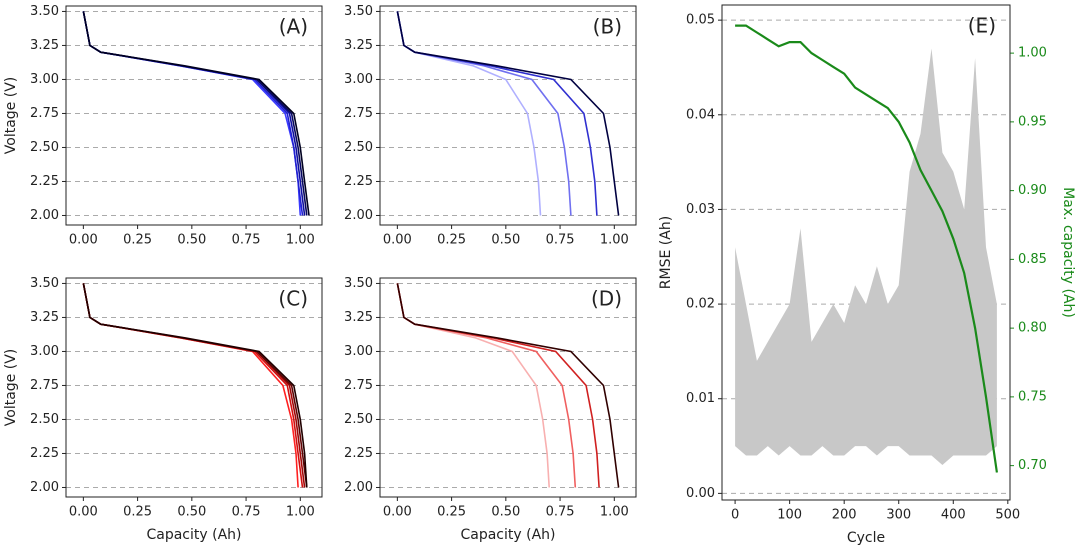 The width and height of the screenshot is (1080, 547). I want to click on x-tick-label: 100, so click(789, 515).